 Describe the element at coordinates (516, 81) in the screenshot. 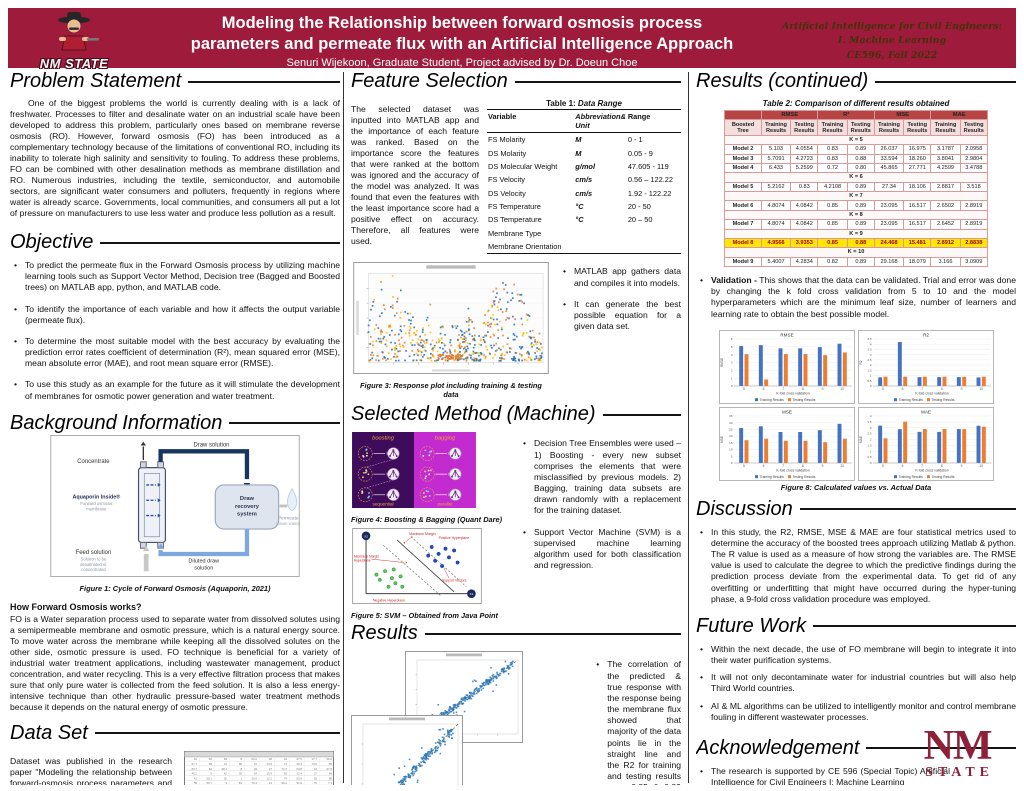

I see `section-heading-feature-selection: Feature Selection` at that location.